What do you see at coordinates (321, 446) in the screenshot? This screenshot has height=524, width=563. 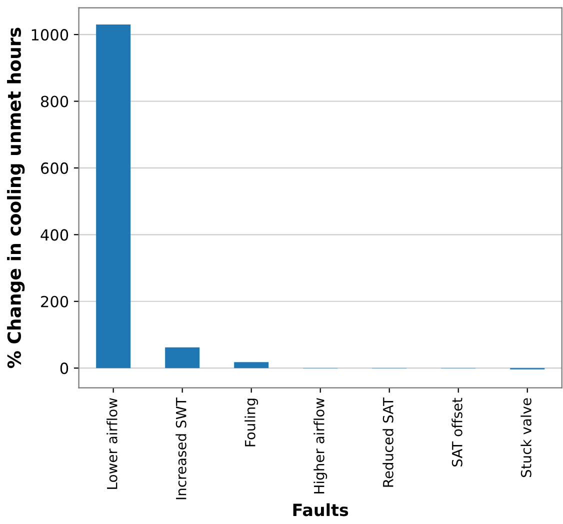 I see `x-tick-label: Higher airflow` at bounding box center [321, 446].